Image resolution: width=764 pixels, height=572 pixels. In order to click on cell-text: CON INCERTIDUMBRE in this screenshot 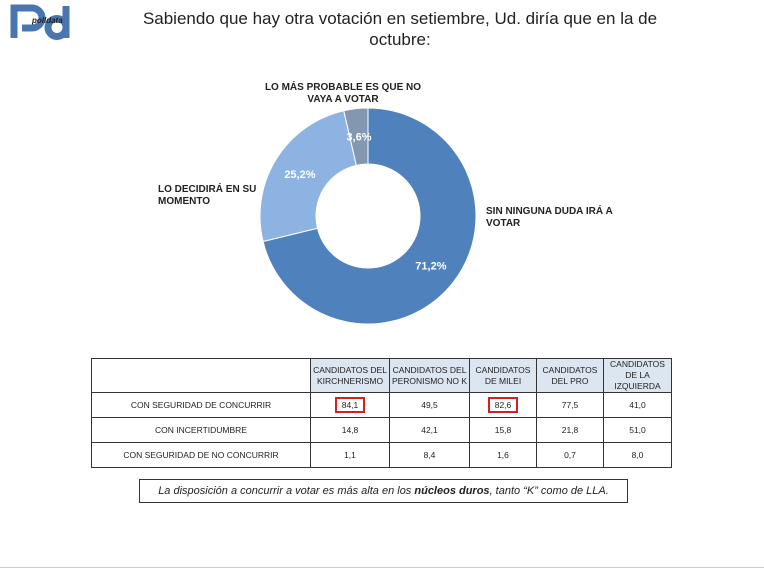, I will do `click(201, 430)`.